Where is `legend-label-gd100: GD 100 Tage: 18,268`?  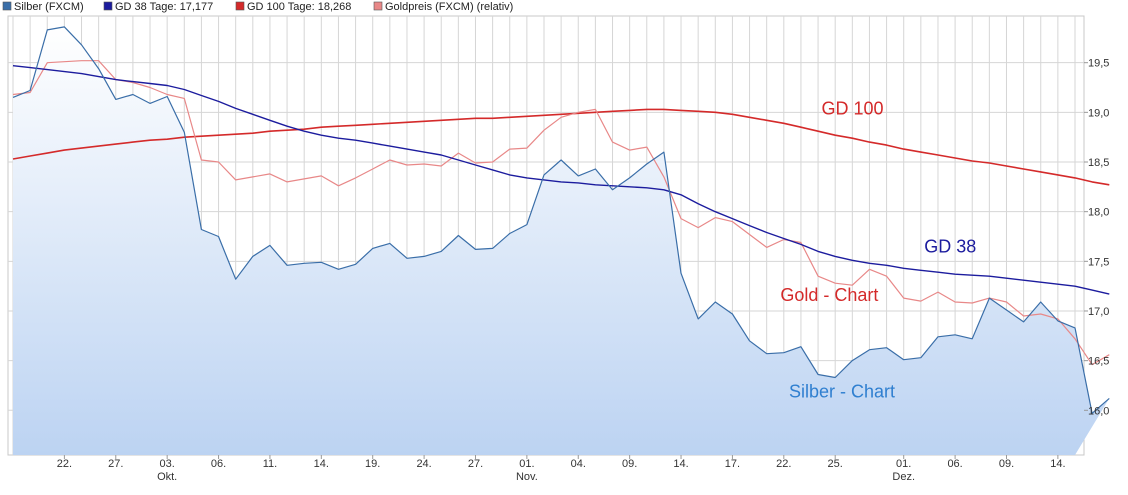 legend-label-gd100: GD 100 Tage: 18,268 is located at coordinates (299, 7).